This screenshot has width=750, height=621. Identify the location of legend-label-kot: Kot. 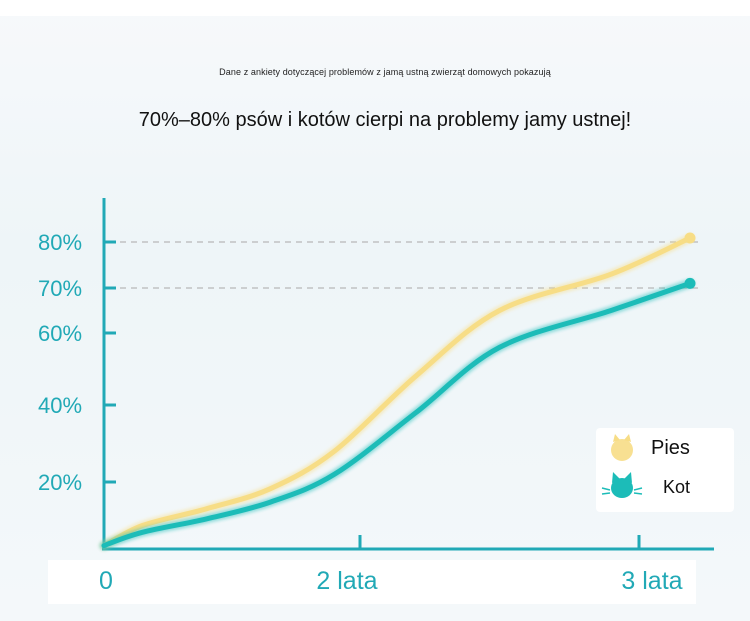
(677, 487).